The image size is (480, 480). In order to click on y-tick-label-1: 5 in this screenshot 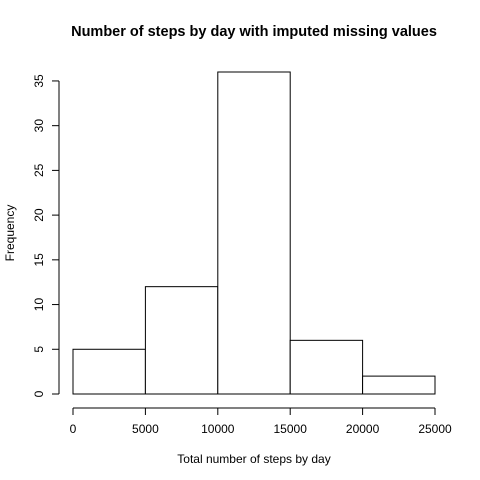, I will do `click(39, 349)`.